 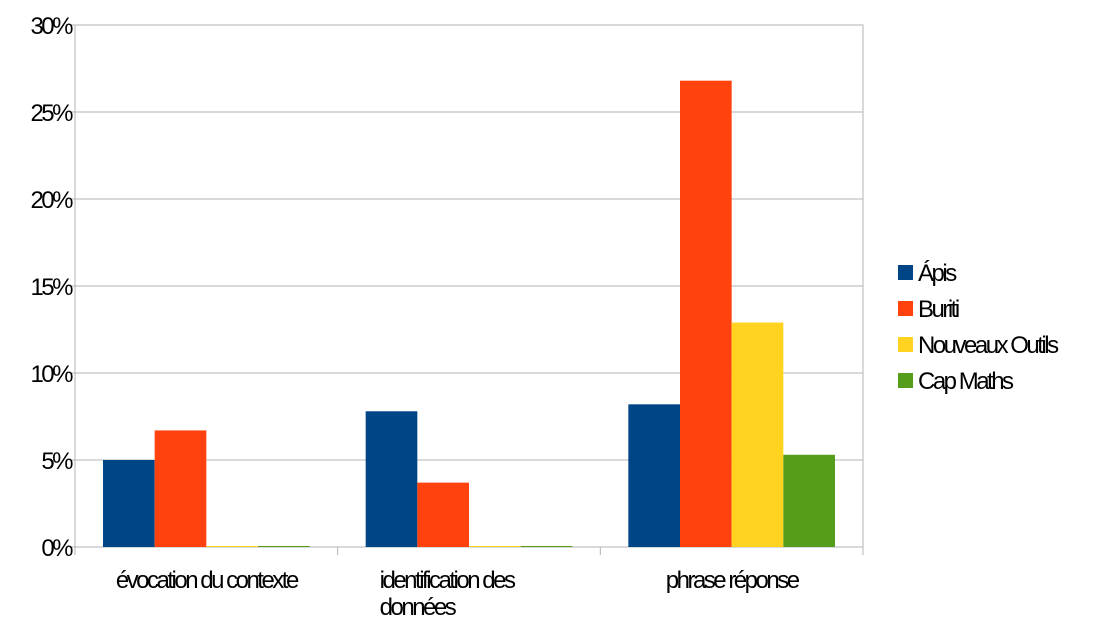 What do you see at coordinates (57, 548) in the screenshot?
I see `y-tick-label: 0%` at bounding box center [57, 548].